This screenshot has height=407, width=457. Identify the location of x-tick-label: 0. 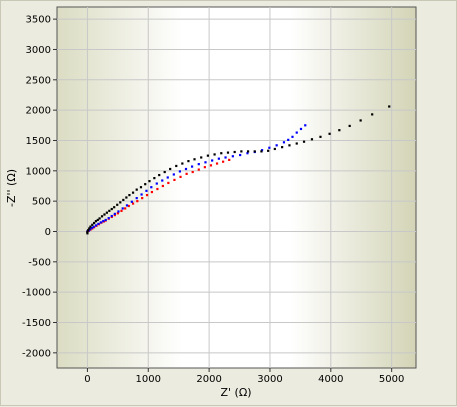
(87, 379).